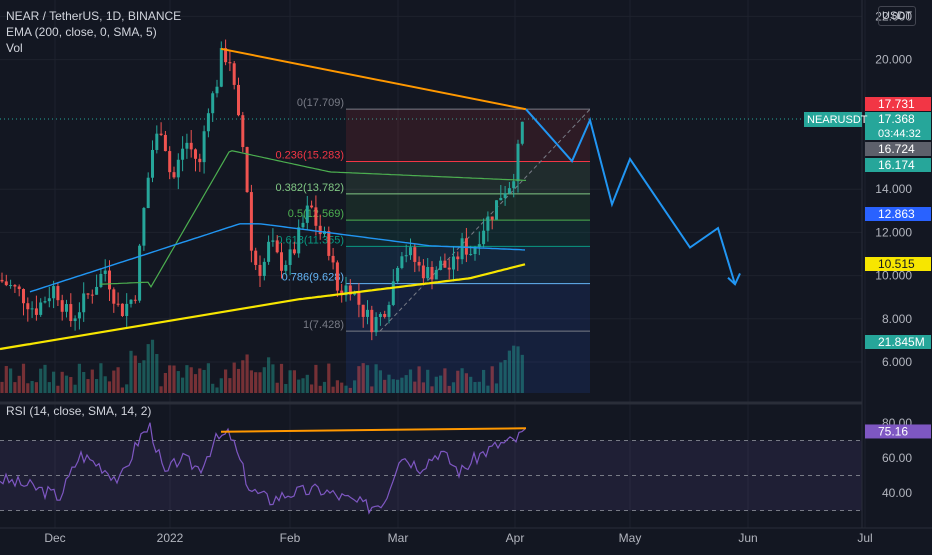 Image resolution: width=932 pixels, height=555 pixels. Describe the element at coordinates (79, 411) in the screenshot. I see `rsi-legend: RSI (14, close, SMA, 14, 2)` at that location.